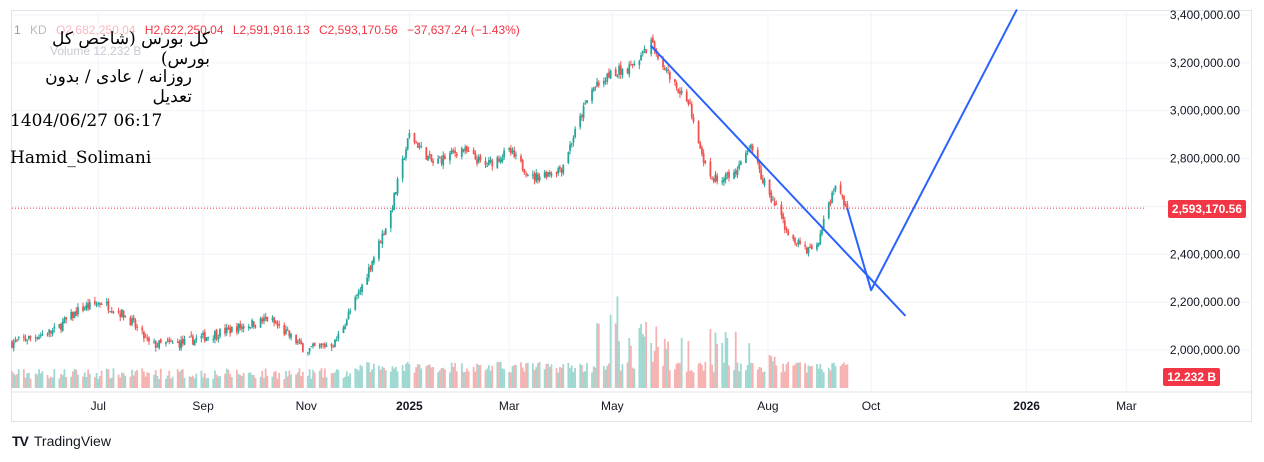  I want to click on volume-label: Volume, so click(70, 51).